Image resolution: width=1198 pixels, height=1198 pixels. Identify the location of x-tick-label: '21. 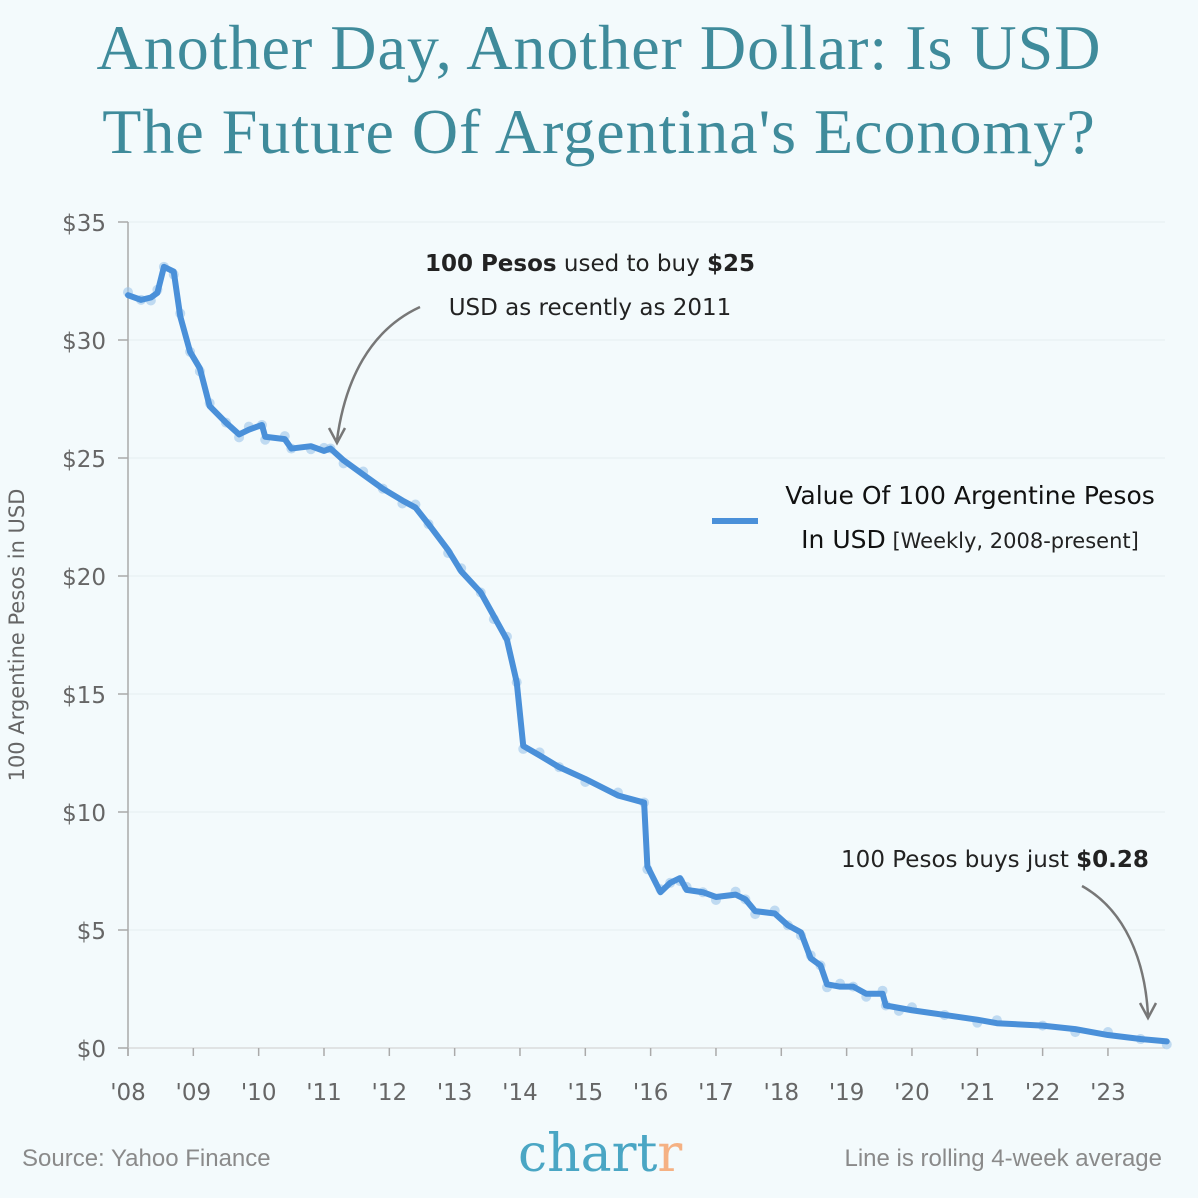
(977, 1093).